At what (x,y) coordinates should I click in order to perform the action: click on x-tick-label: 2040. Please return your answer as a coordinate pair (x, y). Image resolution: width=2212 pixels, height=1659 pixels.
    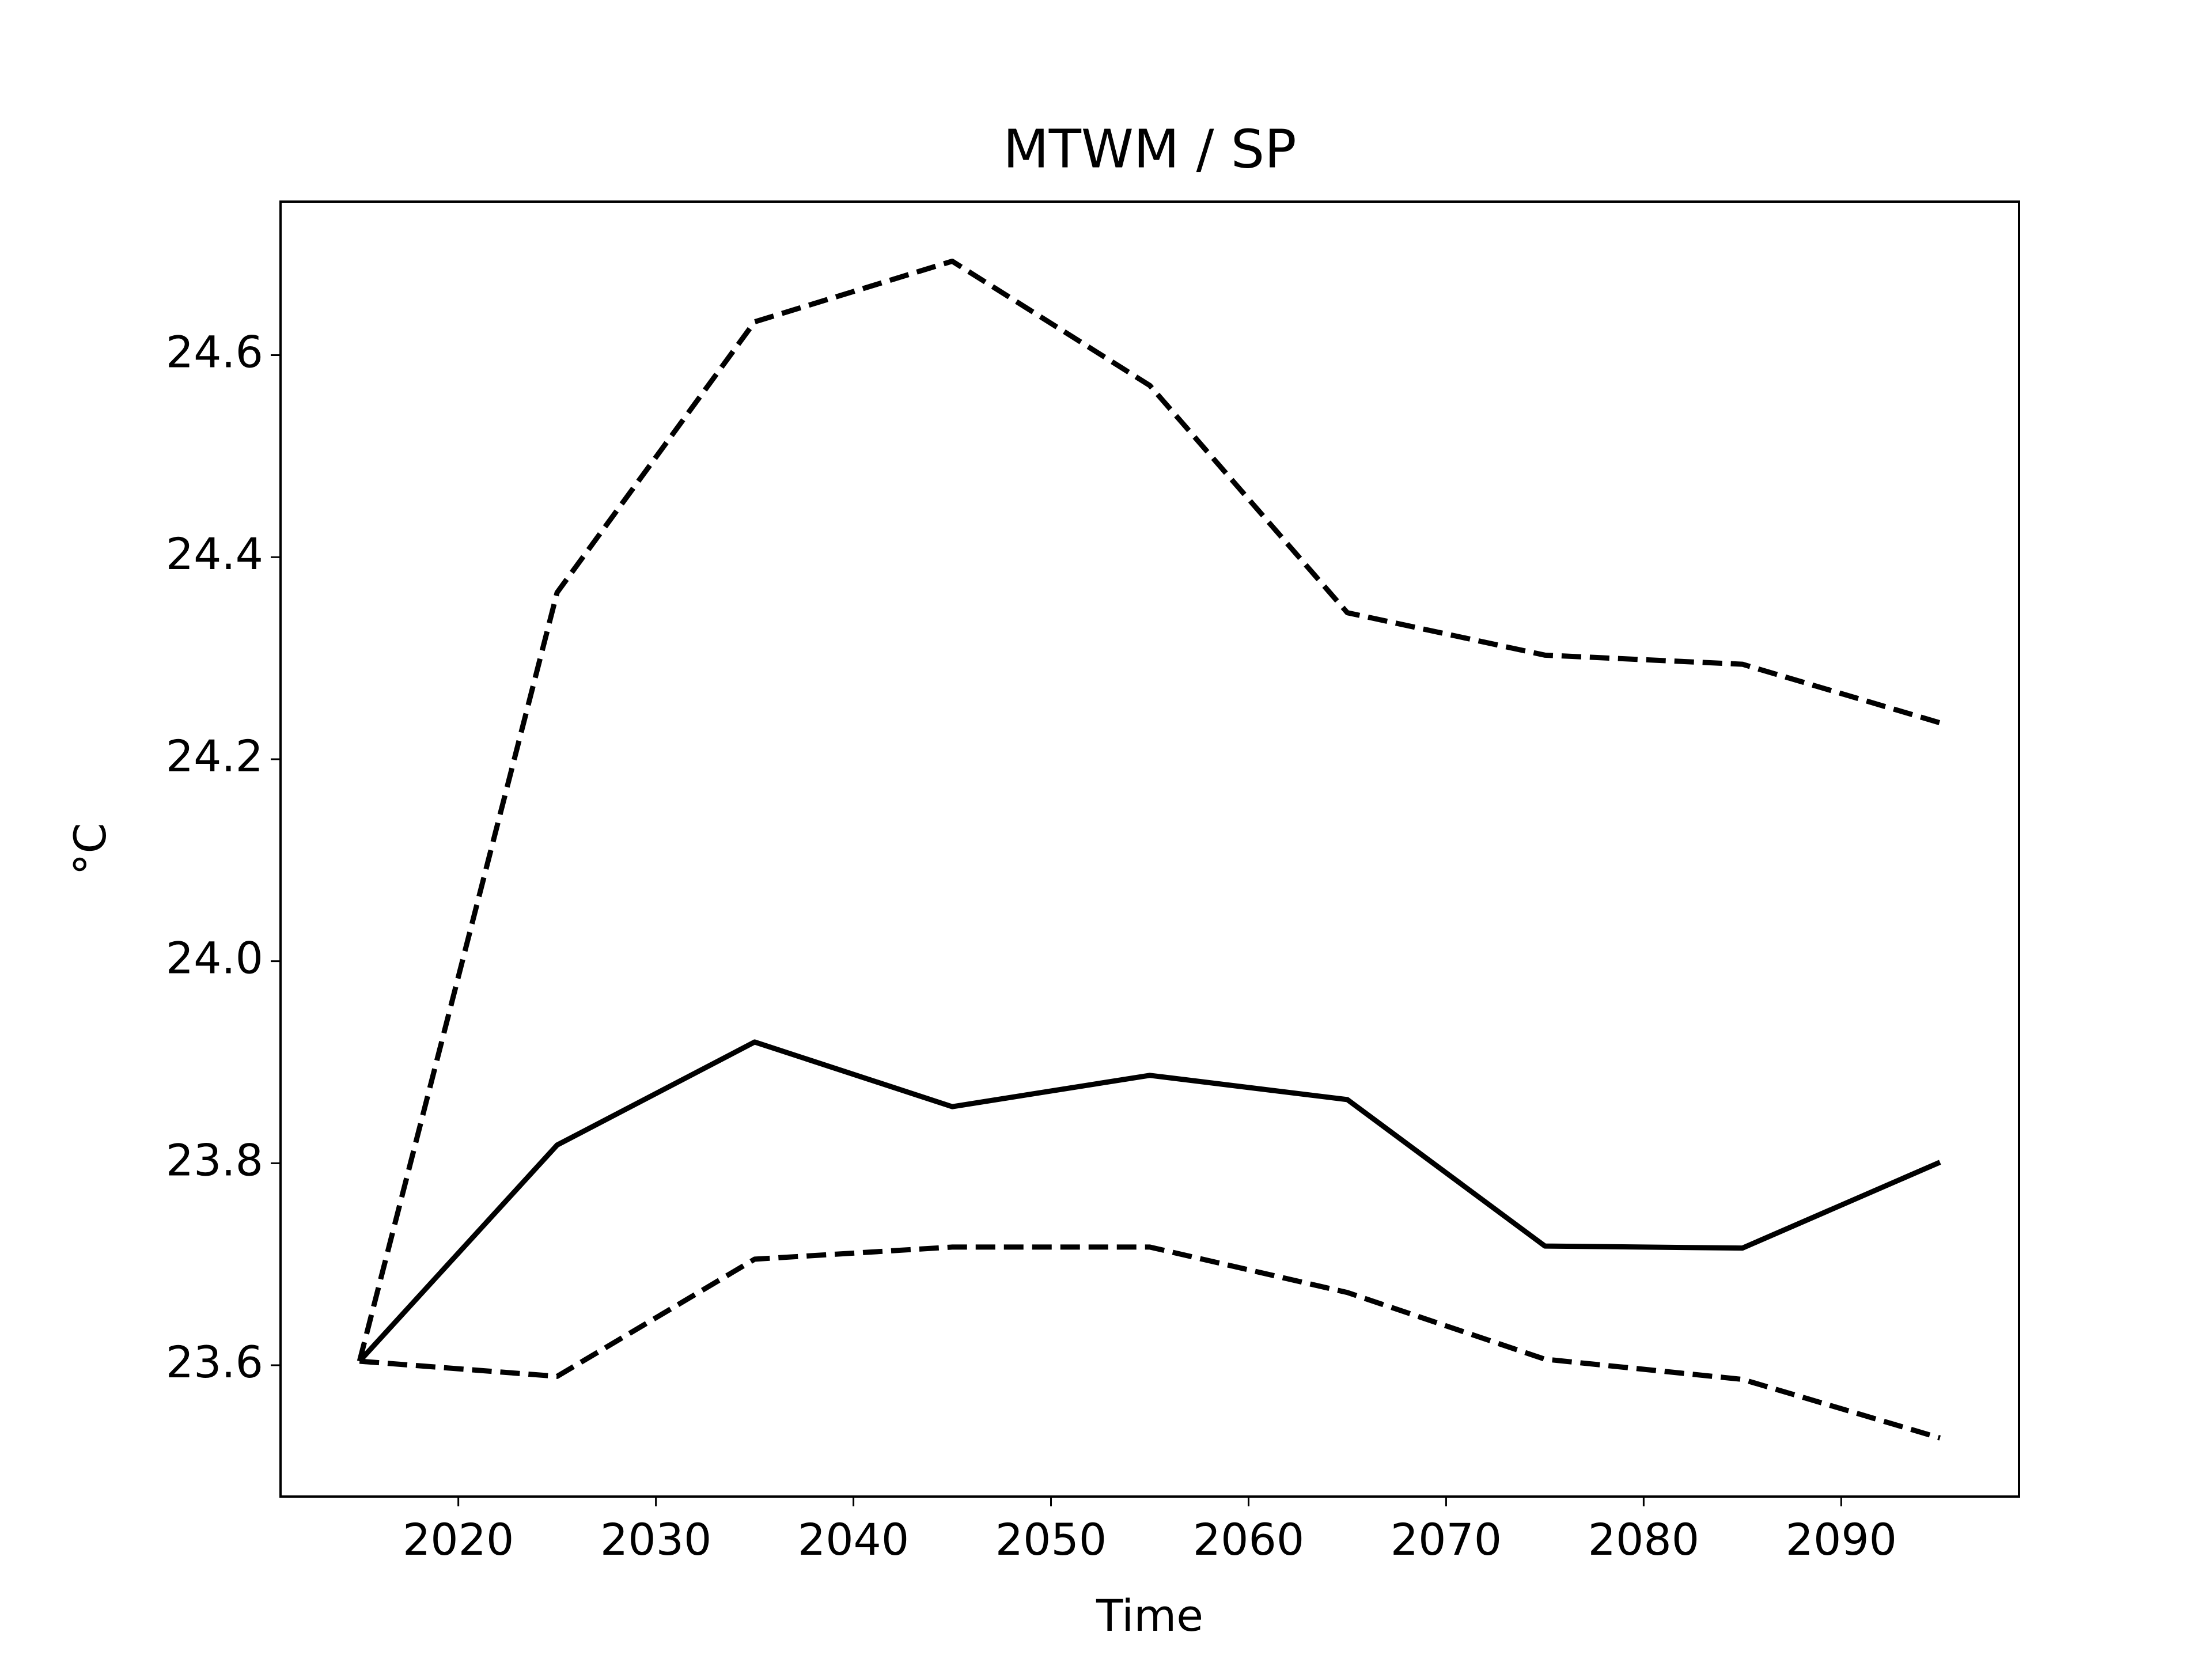
    Looking at the image, I should click on (853, 1539).